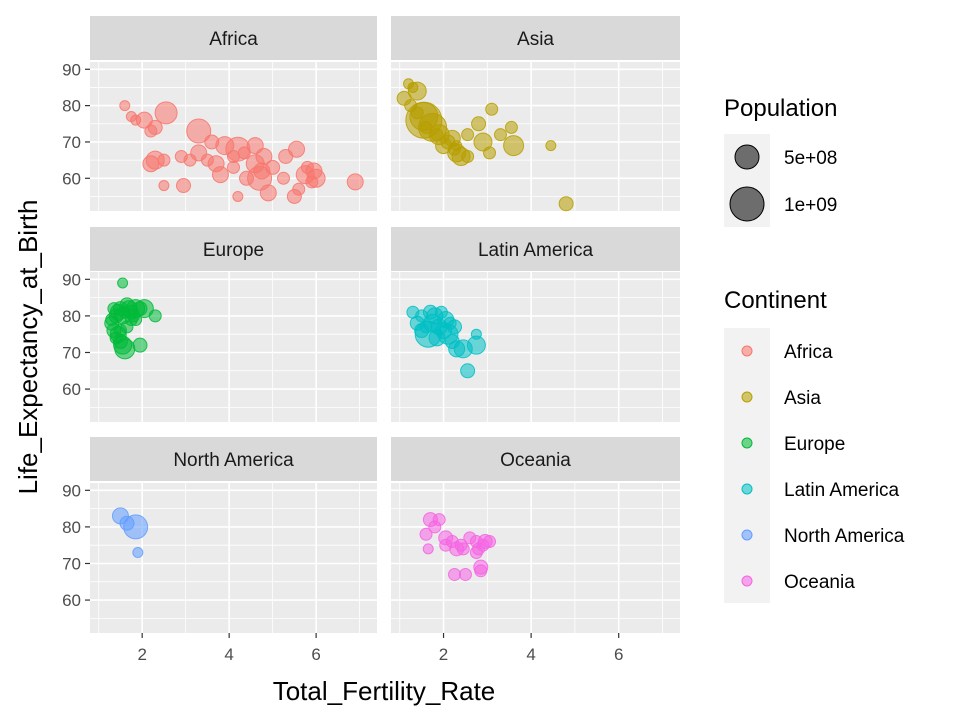  What do you see at coordinates (780, 161) in the screenshot?
I see `population-size-legend: Population 5e+08 1e+09` at bounding box center [780, 161].